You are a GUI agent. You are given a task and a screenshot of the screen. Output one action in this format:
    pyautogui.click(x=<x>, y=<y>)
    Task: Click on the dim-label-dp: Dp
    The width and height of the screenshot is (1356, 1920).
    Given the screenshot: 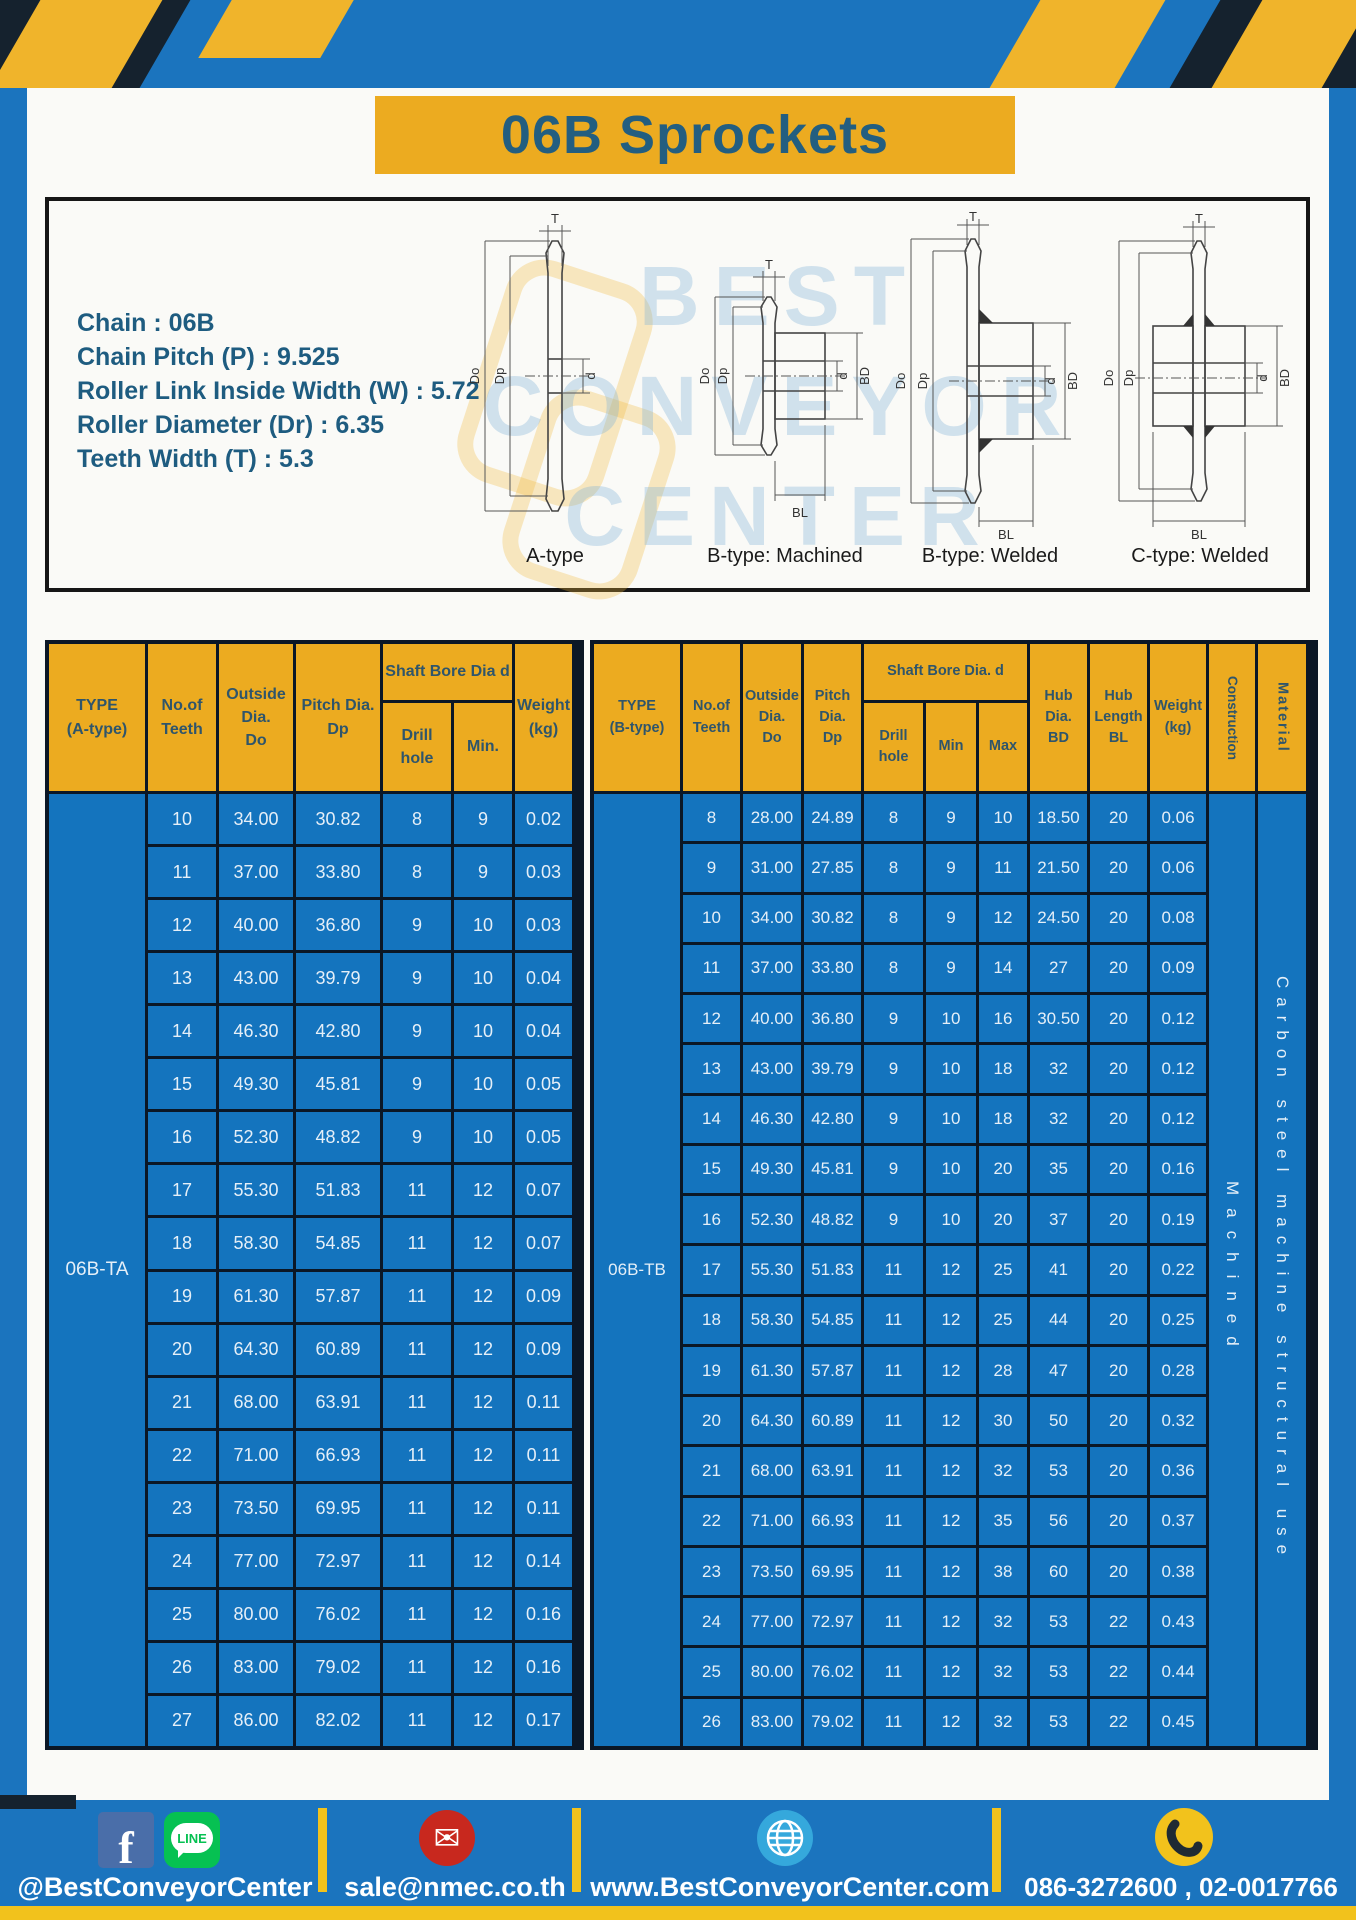 What is the action you would take?
    pyautogui.click(x=1128, y=378)
    